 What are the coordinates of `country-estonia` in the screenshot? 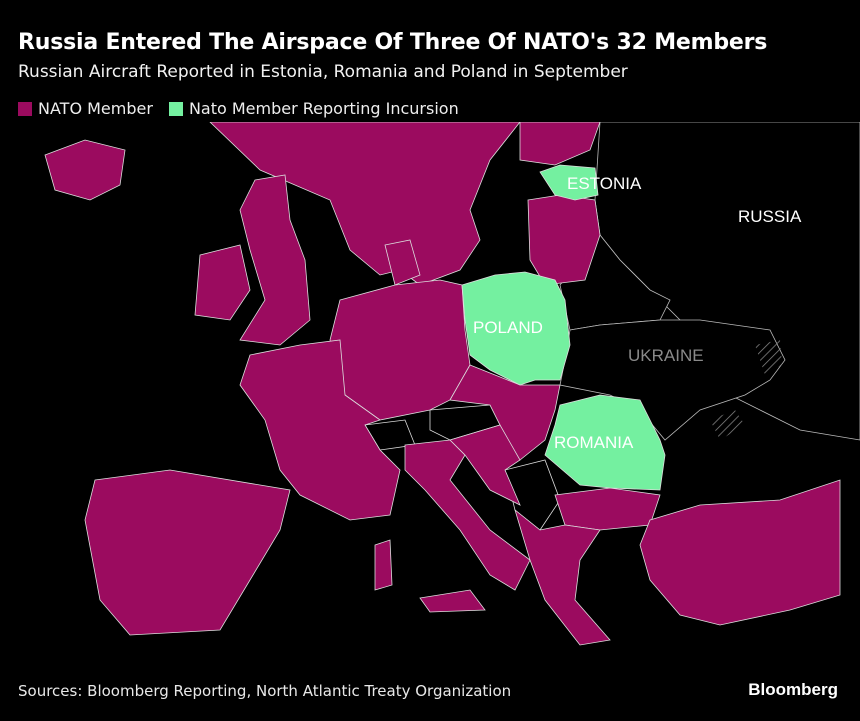 It's located at (569, 182).